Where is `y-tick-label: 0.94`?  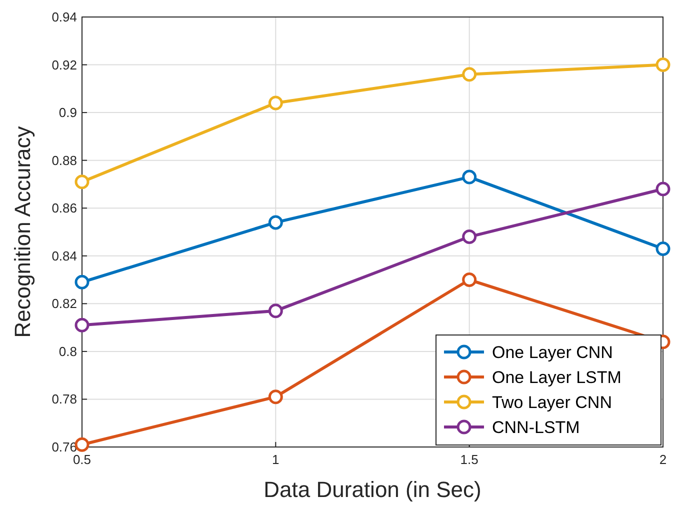 y-tick-label: 0.94 is located at coordinates (64, 17).